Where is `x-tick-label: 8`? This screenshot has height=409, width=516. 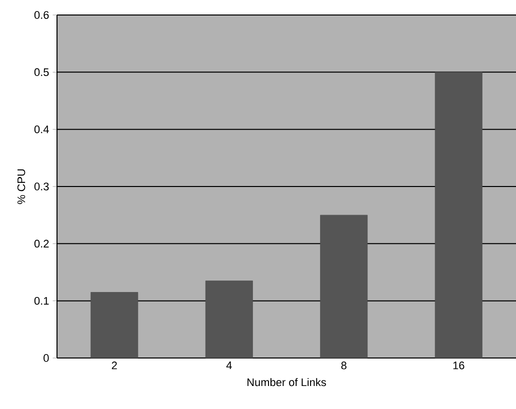
x-tick-label: 8 is located at coordinates (343, 366).